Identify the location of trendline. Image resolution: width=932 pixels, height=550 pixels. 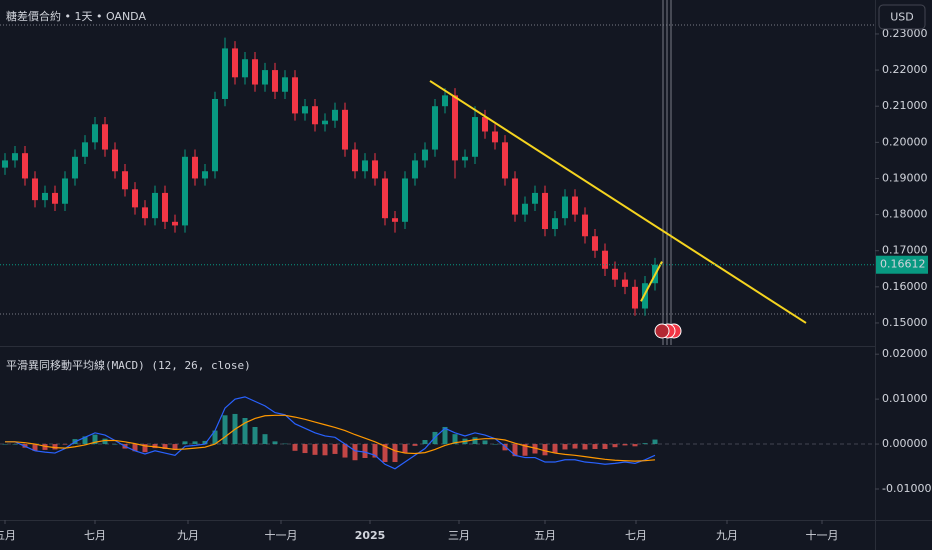
(651, 281).